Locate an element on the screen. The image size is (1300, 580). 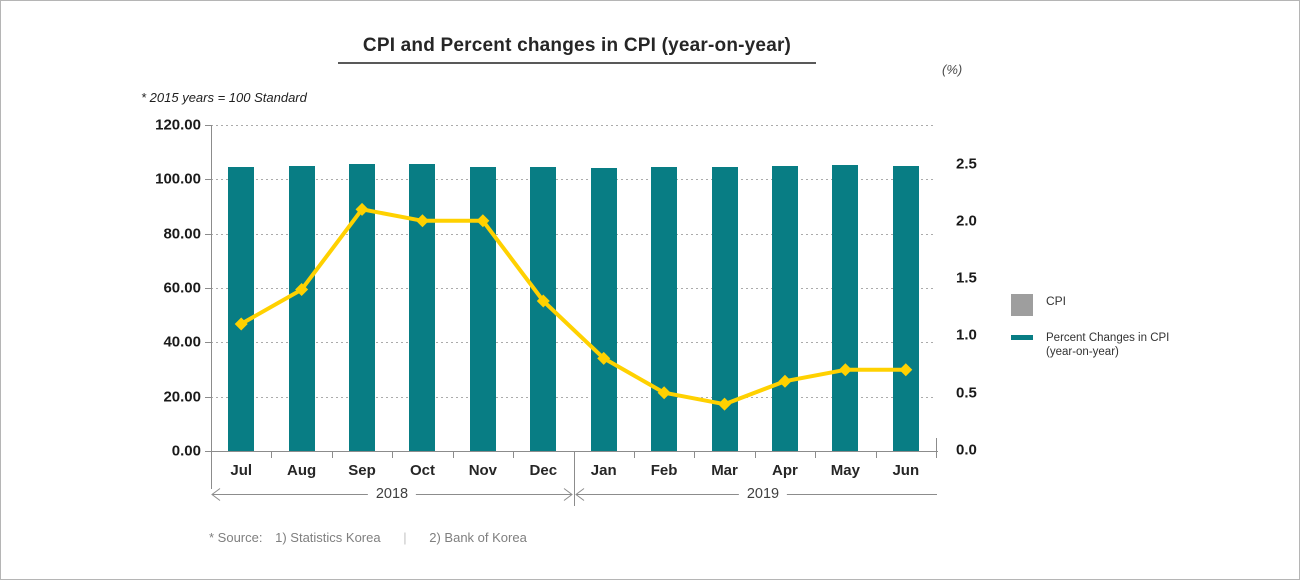
left-axis-tick-label: 80.00 is located at coordinates (182, 234).